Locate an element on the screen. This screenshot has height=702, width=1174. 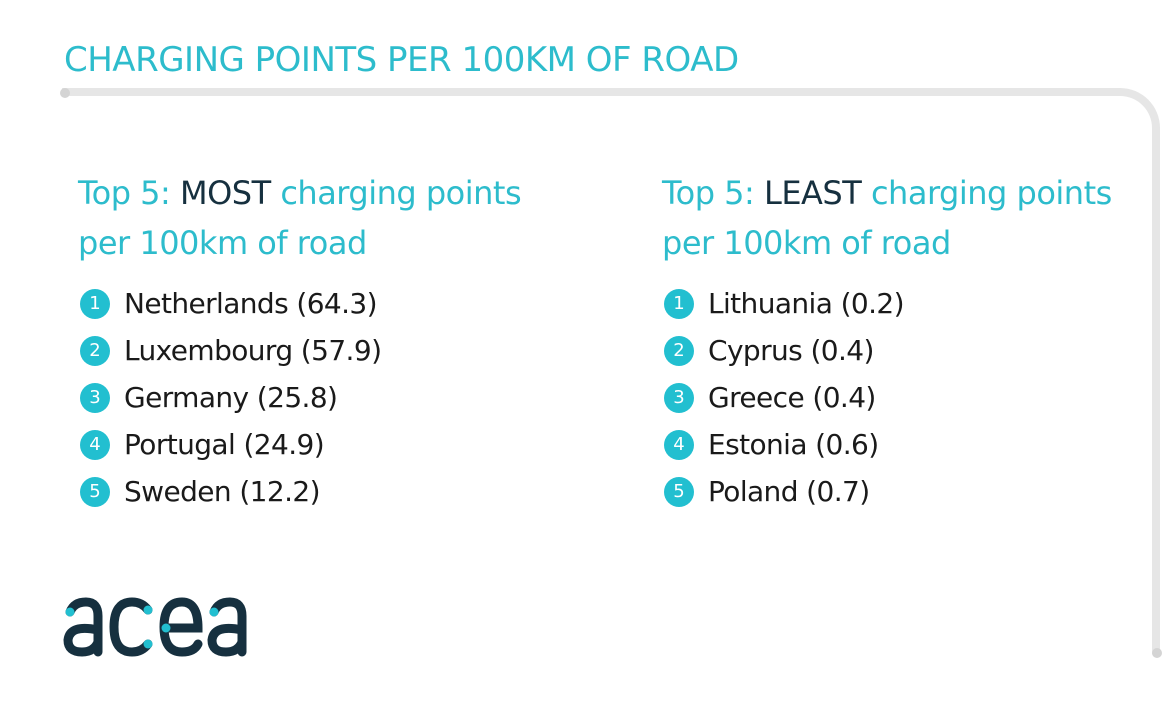
list-item: 1 Lithuania (0.2) is located at coordinates (887, 303).